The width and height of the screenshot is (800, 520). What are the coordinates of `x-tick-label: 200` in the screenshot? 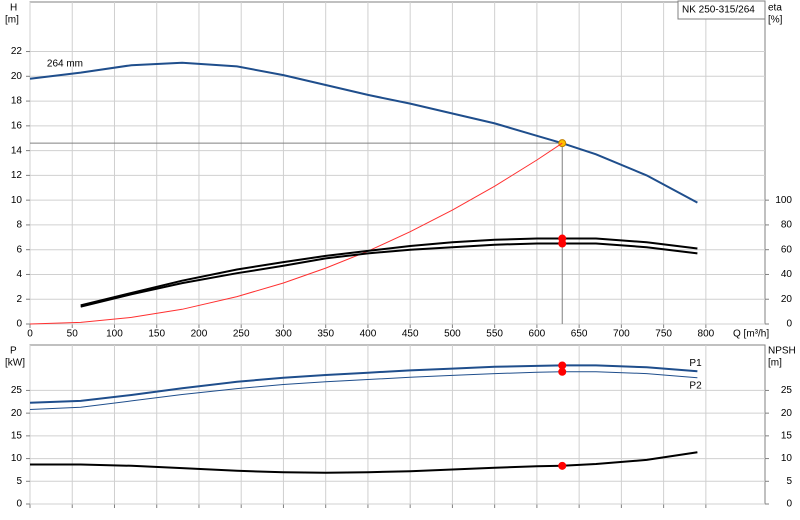 It's located at (199, 334).